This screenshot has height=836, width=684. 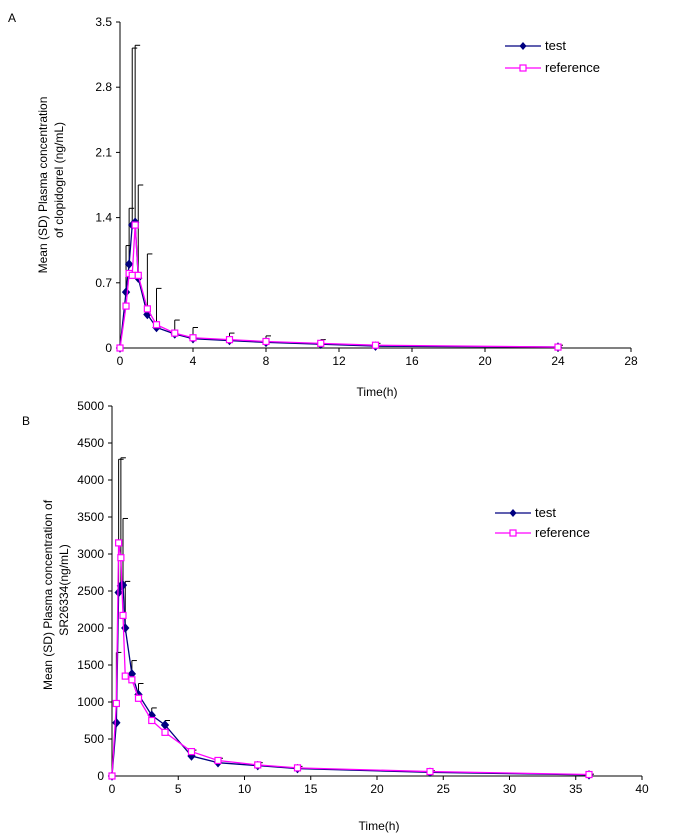 I want to click on x-tick-label: 12, so click(x=339, y=361).